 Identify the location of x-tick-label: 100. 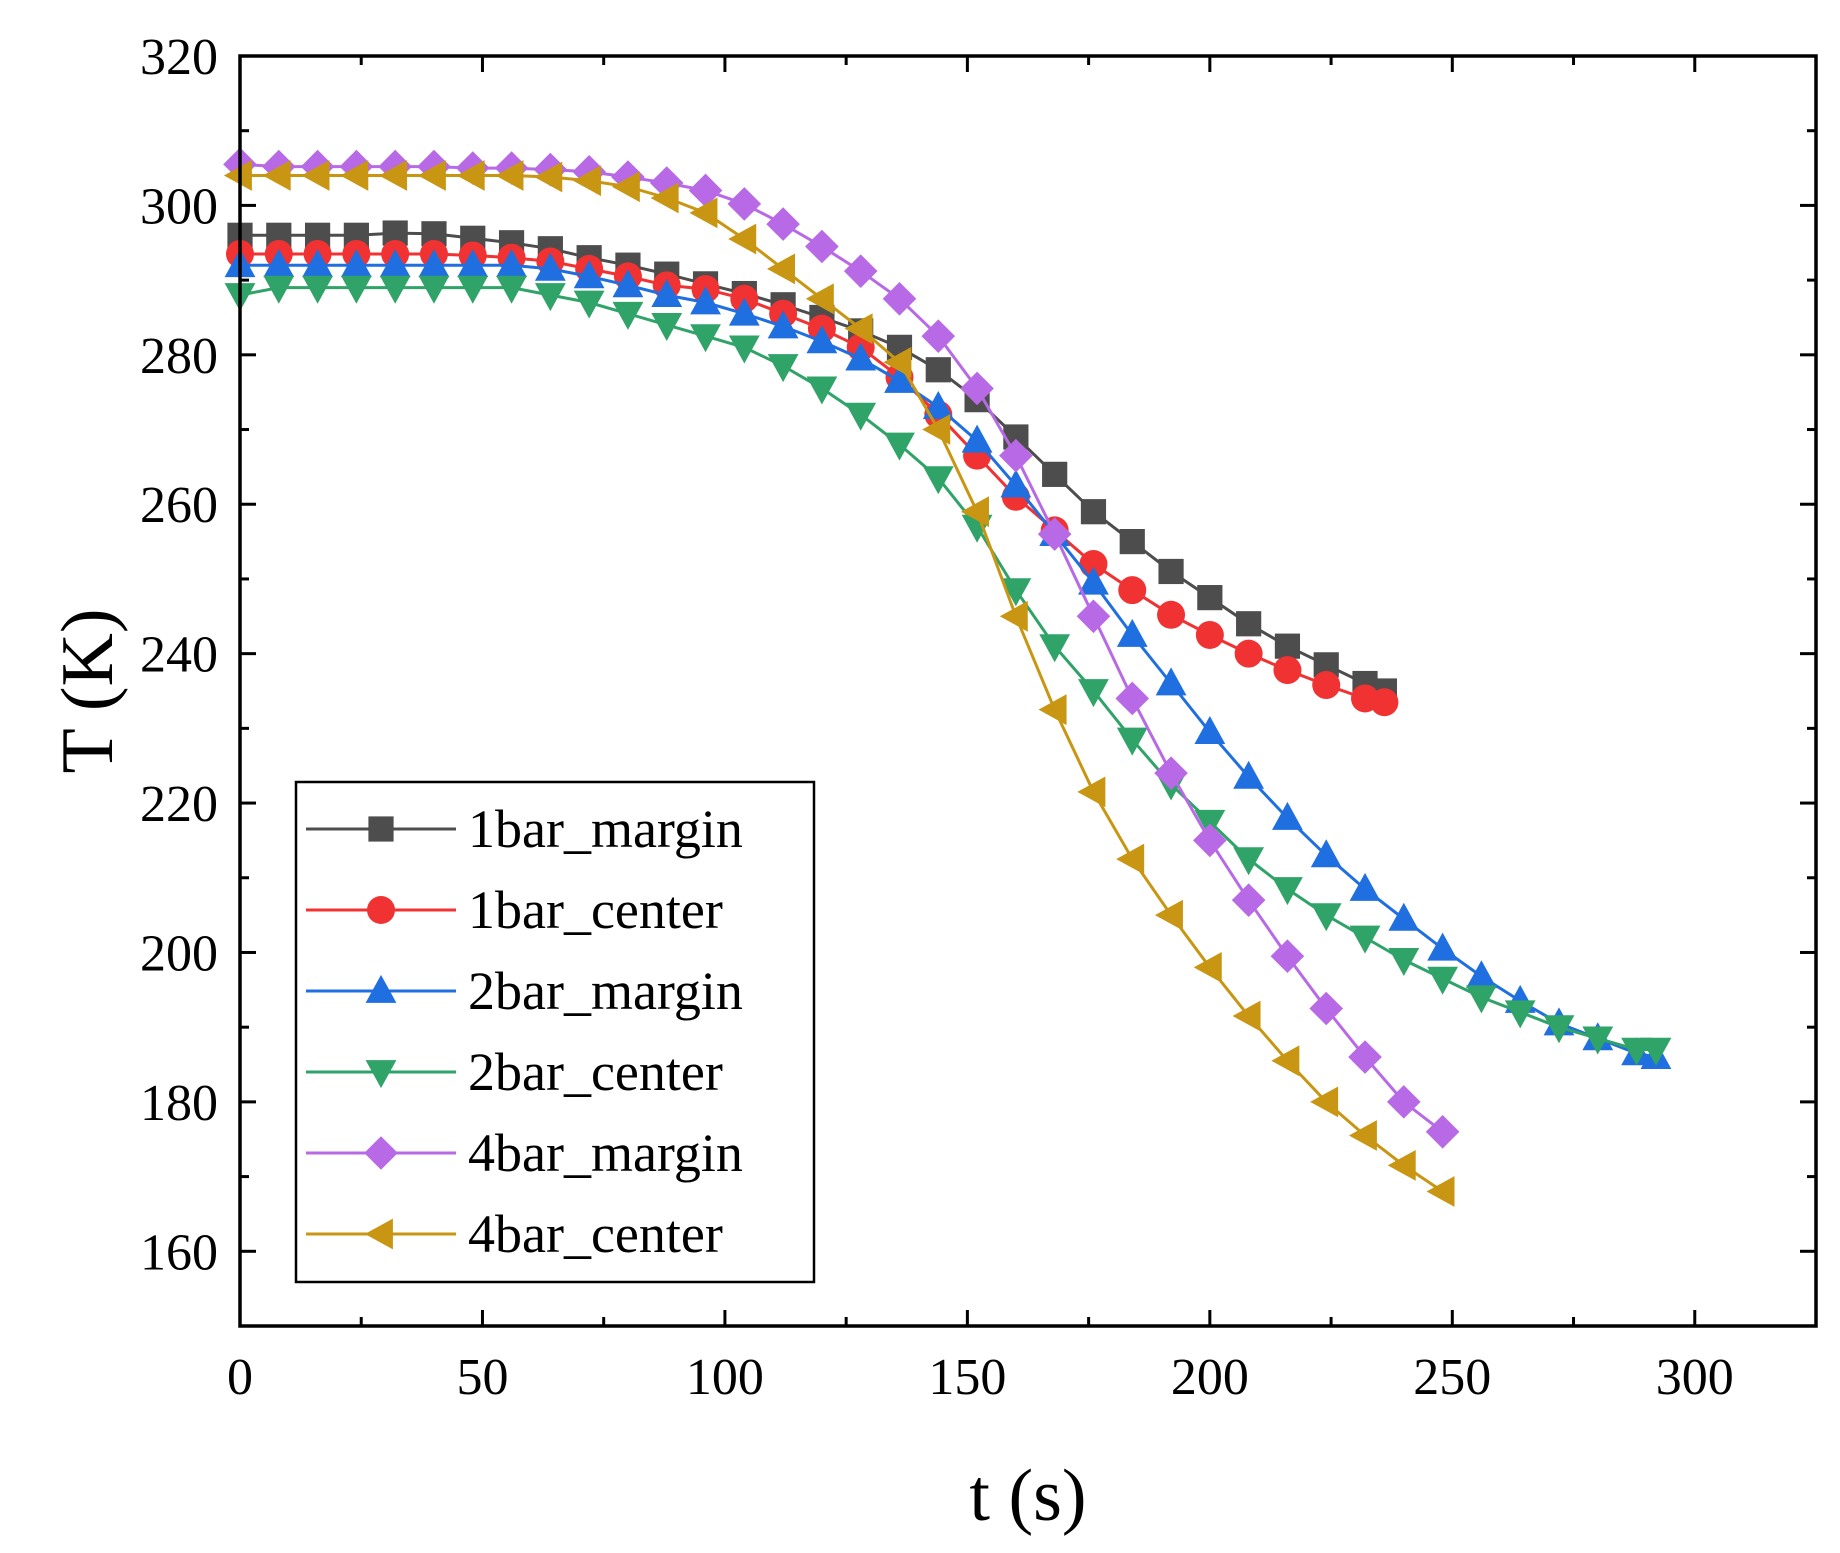
(725, 1377).